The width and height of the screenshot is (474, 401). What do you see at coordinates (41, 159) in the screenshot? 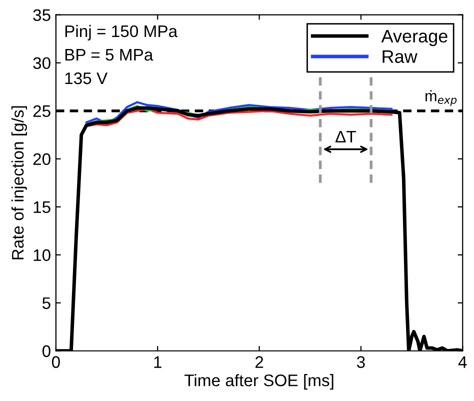
I see `y-tick-label: 20` at bounding box center [41, 159].